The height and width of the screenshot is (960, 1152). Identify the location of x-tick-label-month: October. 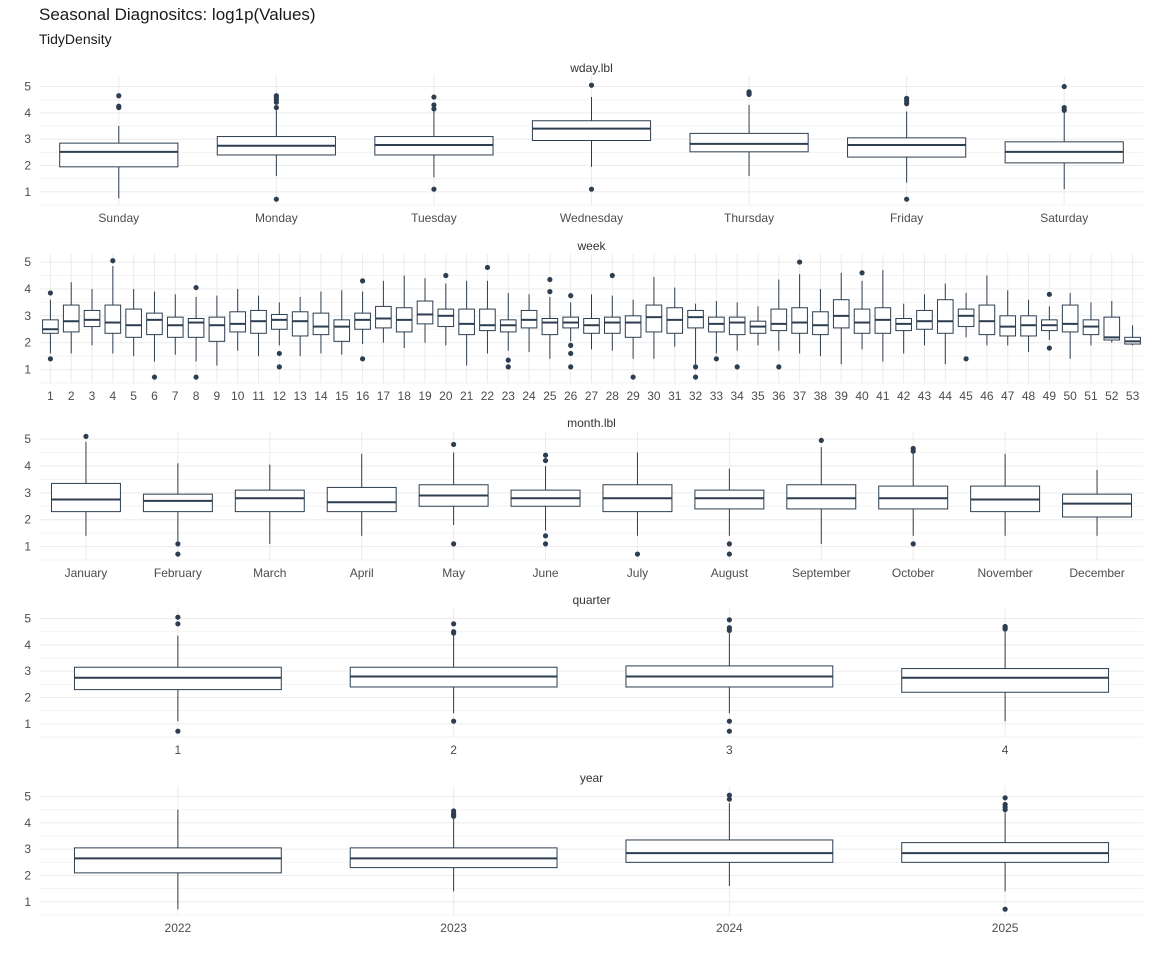
(913, 573).